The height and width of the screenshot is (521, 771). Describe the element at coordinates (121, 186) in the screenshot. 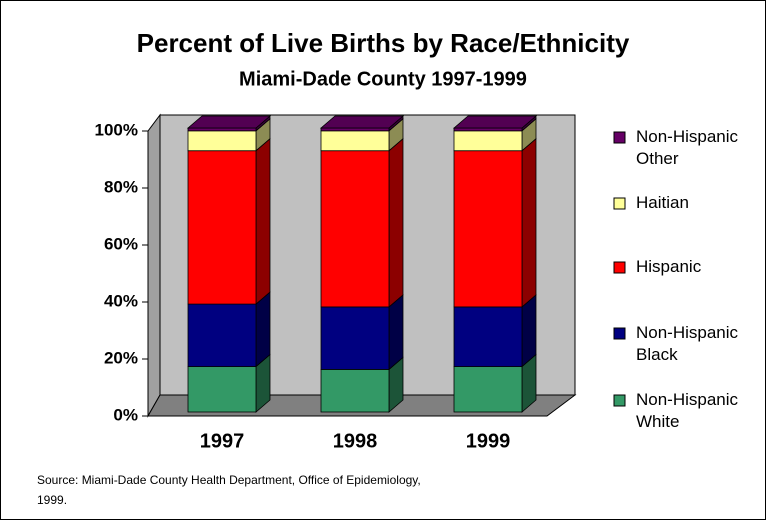

I see `y-tick-label: 80%` at that location.